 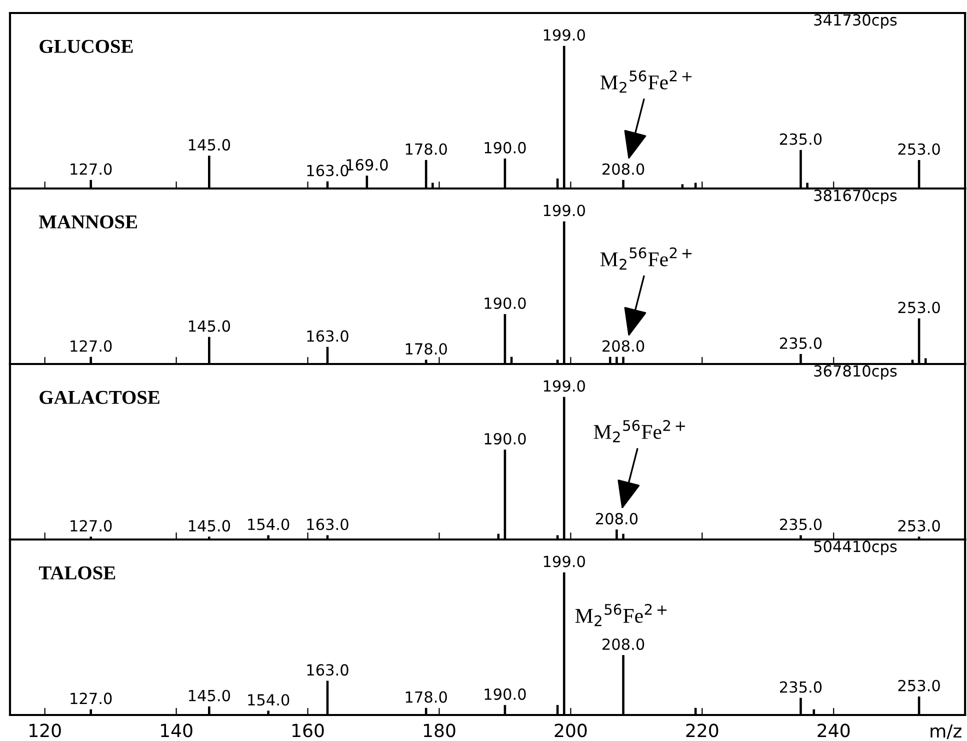 I want to click on x-tick-label: 120, so click(x=45, y=731).